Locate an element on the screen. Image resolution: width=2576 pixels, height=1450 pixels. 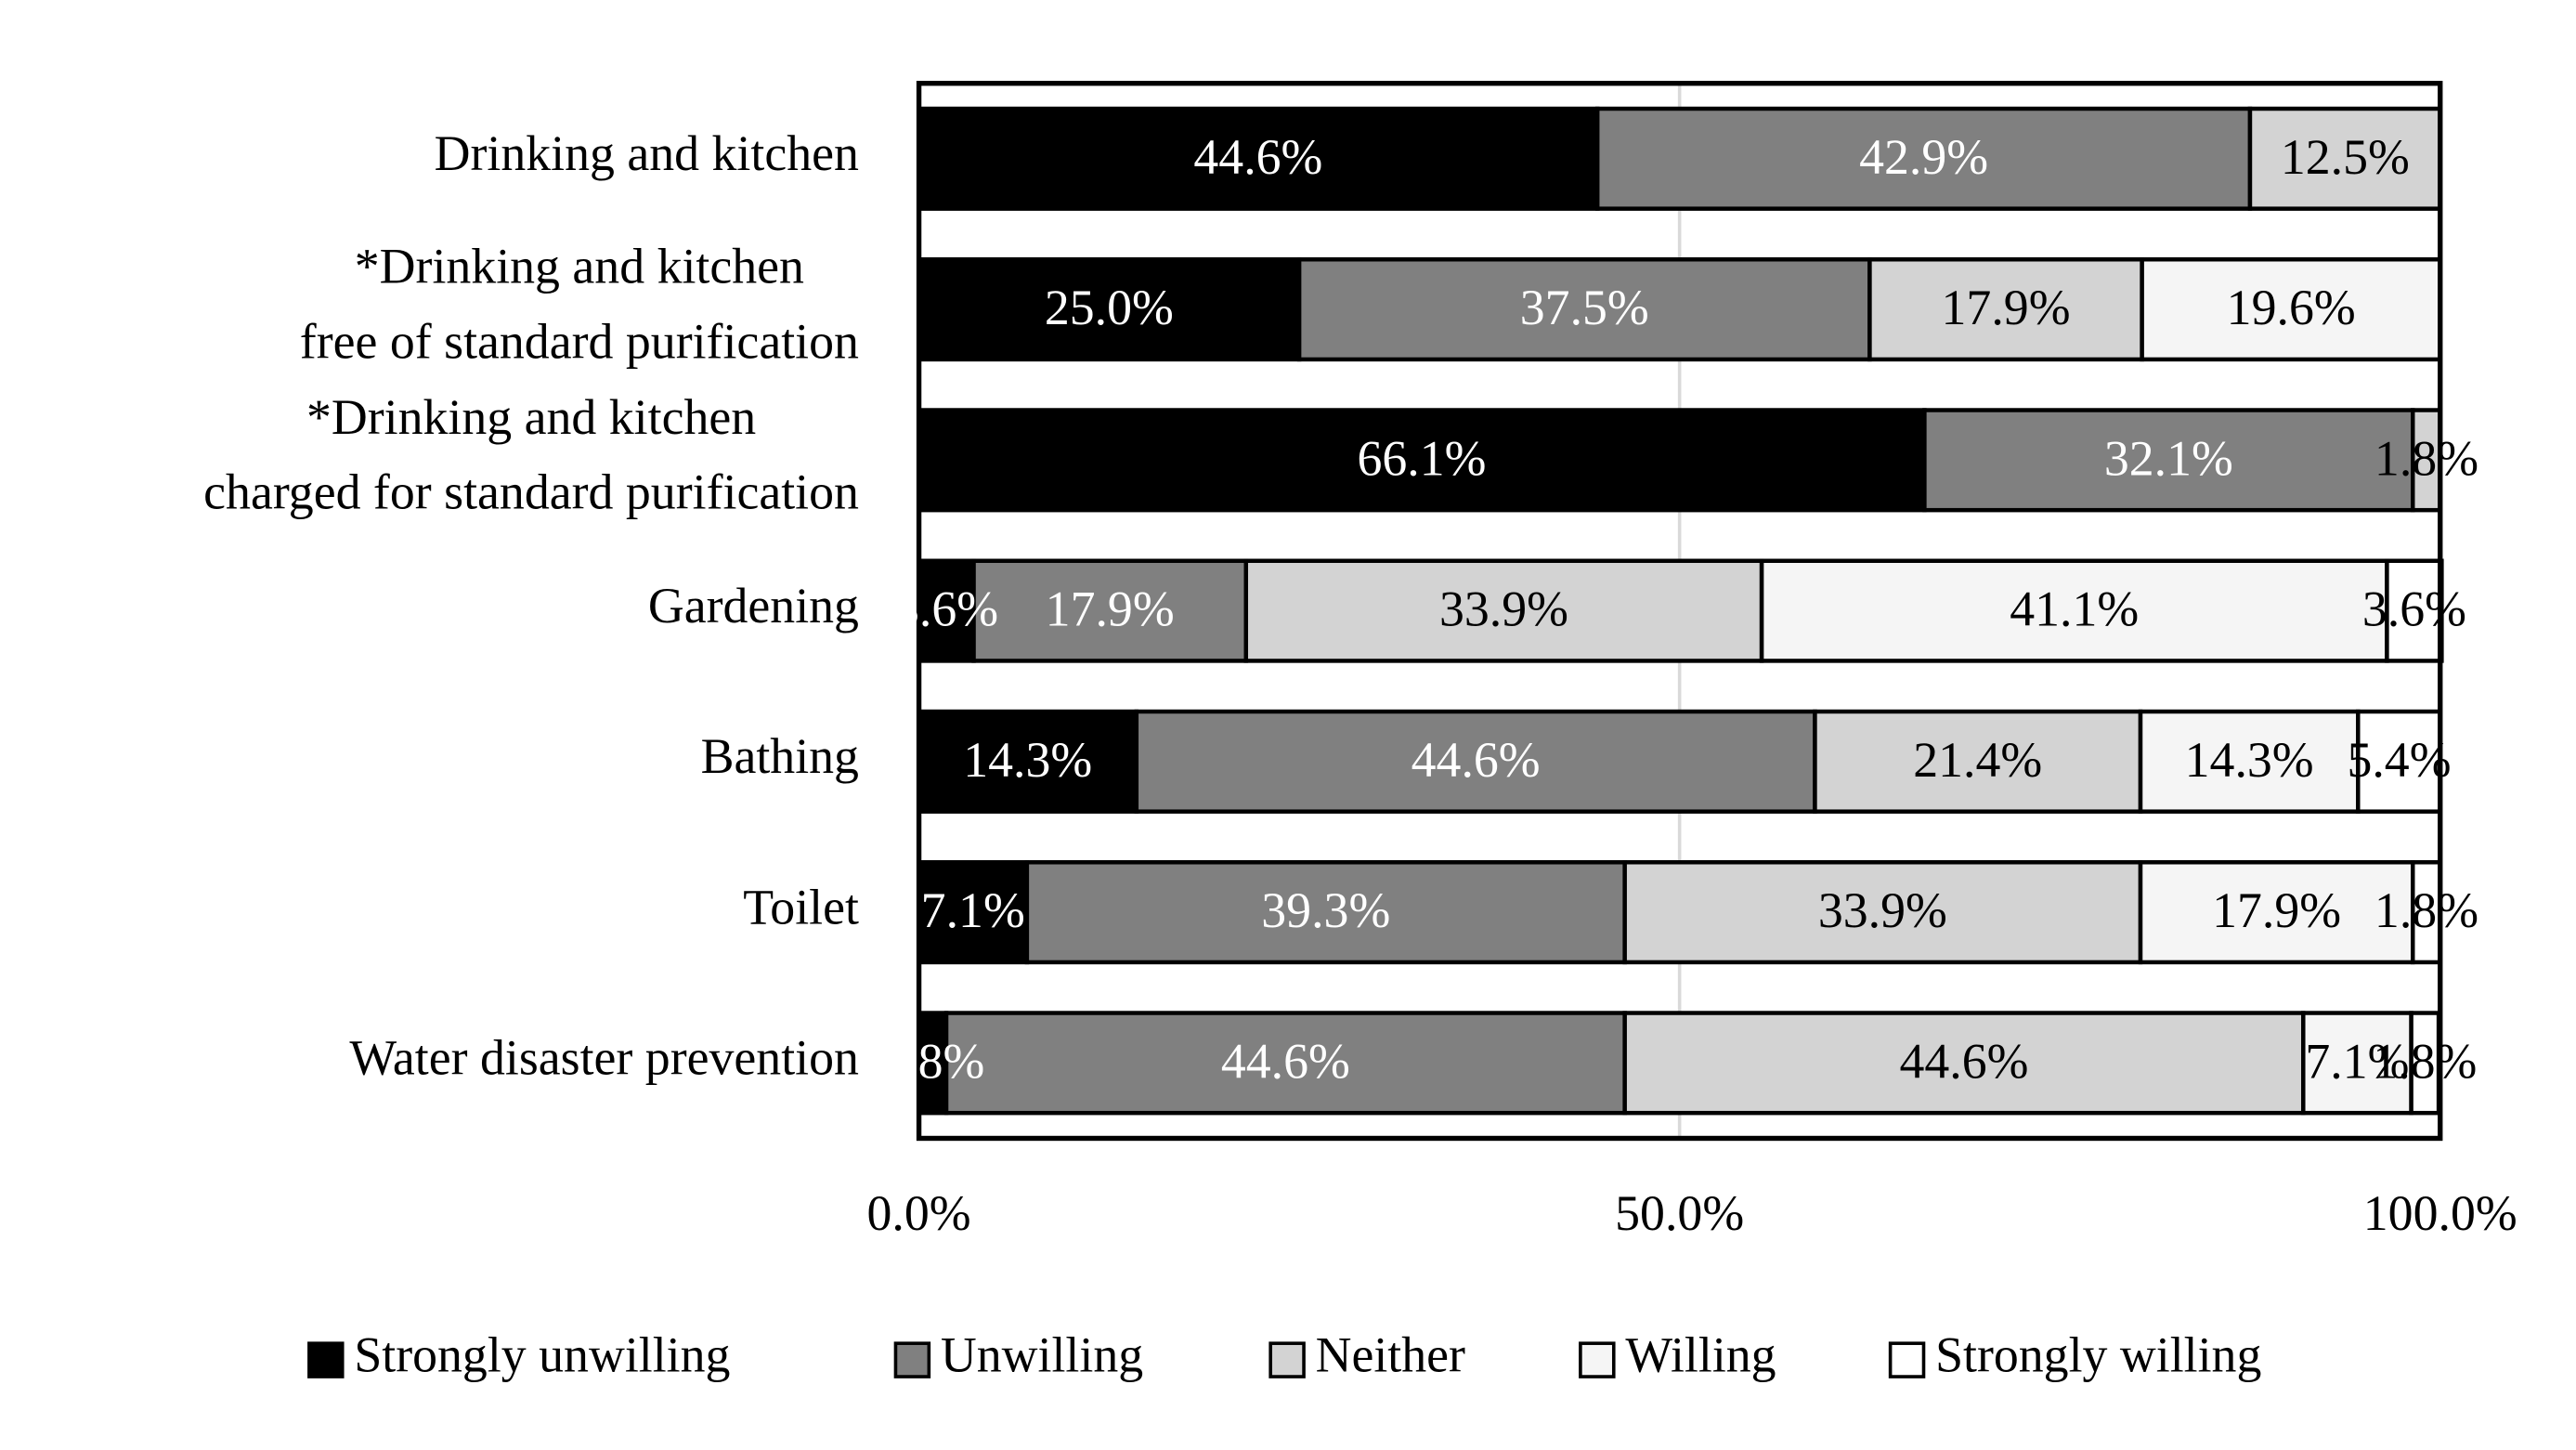
value-label: 25.0% is located at coordinates (1109, 307).